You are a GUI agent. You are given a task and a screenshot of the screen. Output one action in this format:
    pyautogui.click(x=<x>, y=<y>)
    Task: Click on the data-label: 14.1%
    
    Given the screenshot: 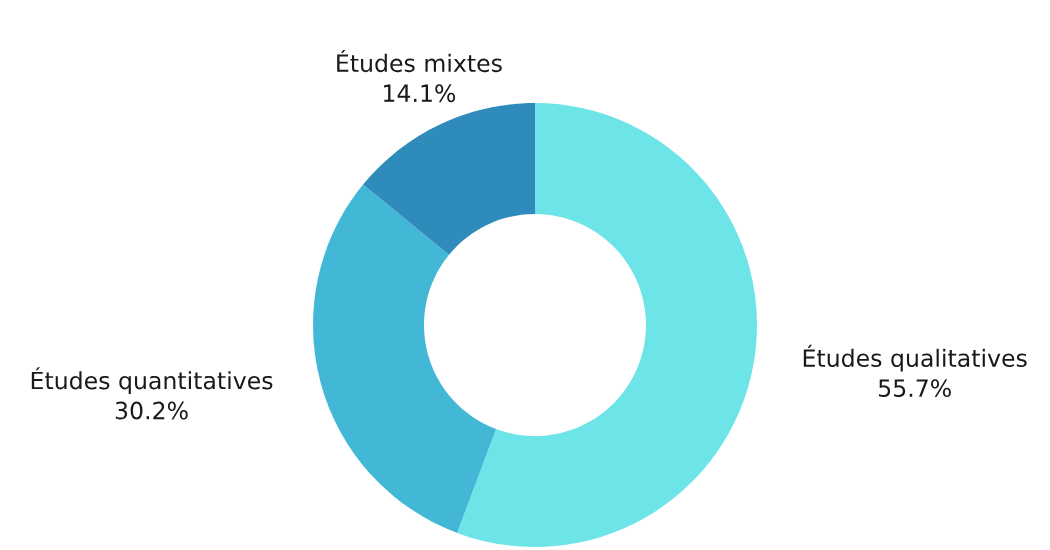 What is the action you would take?
    pyautogui.click(x=420, y=93)
    